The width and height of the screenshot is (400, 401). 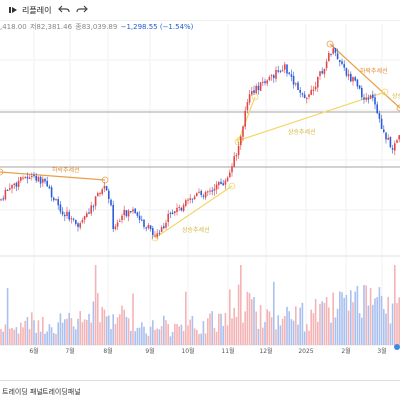 I want to click on x-tick-label: 11월, so click(x=227, y=351).